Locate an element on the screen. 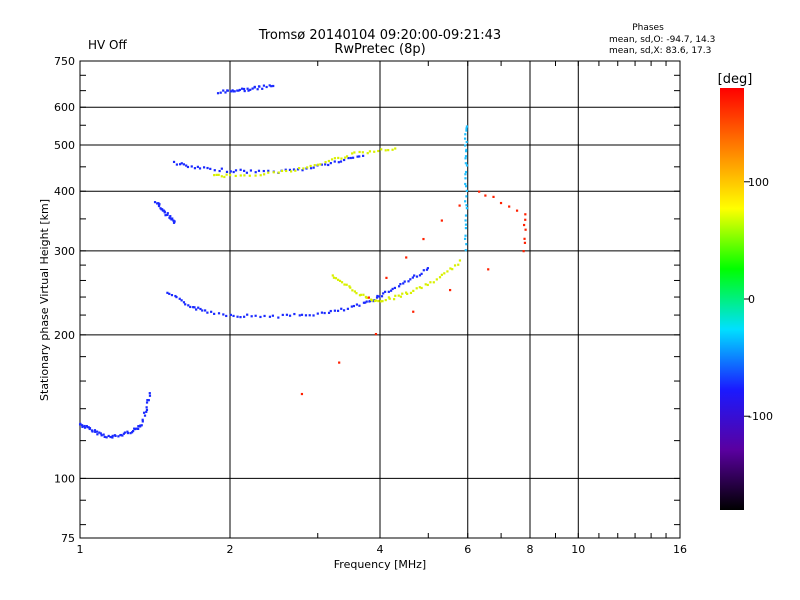 The height and width of the screenshot is (600, 800). x-tick-label: 2 is located at coordinates (230, 549).